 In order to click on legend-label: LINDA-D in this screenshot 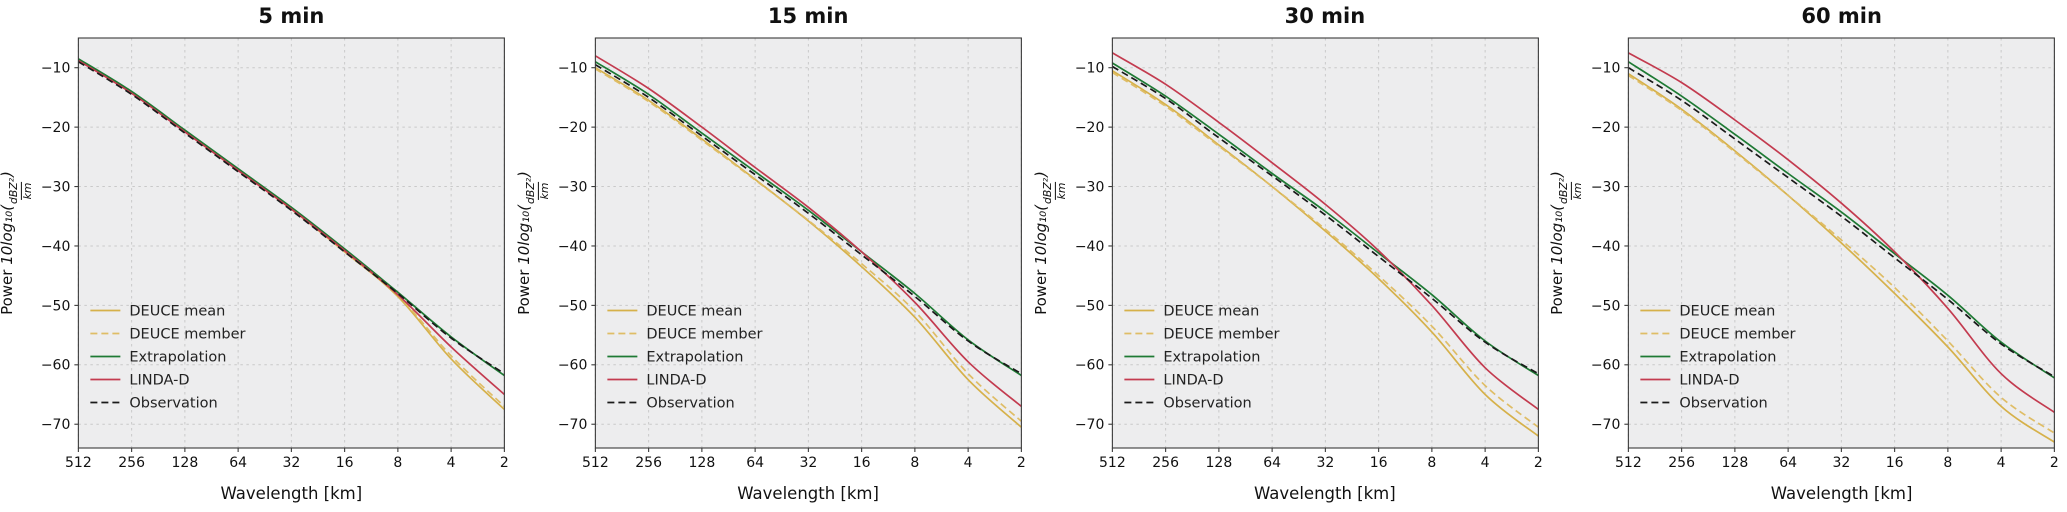, I will do `click(159, 381)`.